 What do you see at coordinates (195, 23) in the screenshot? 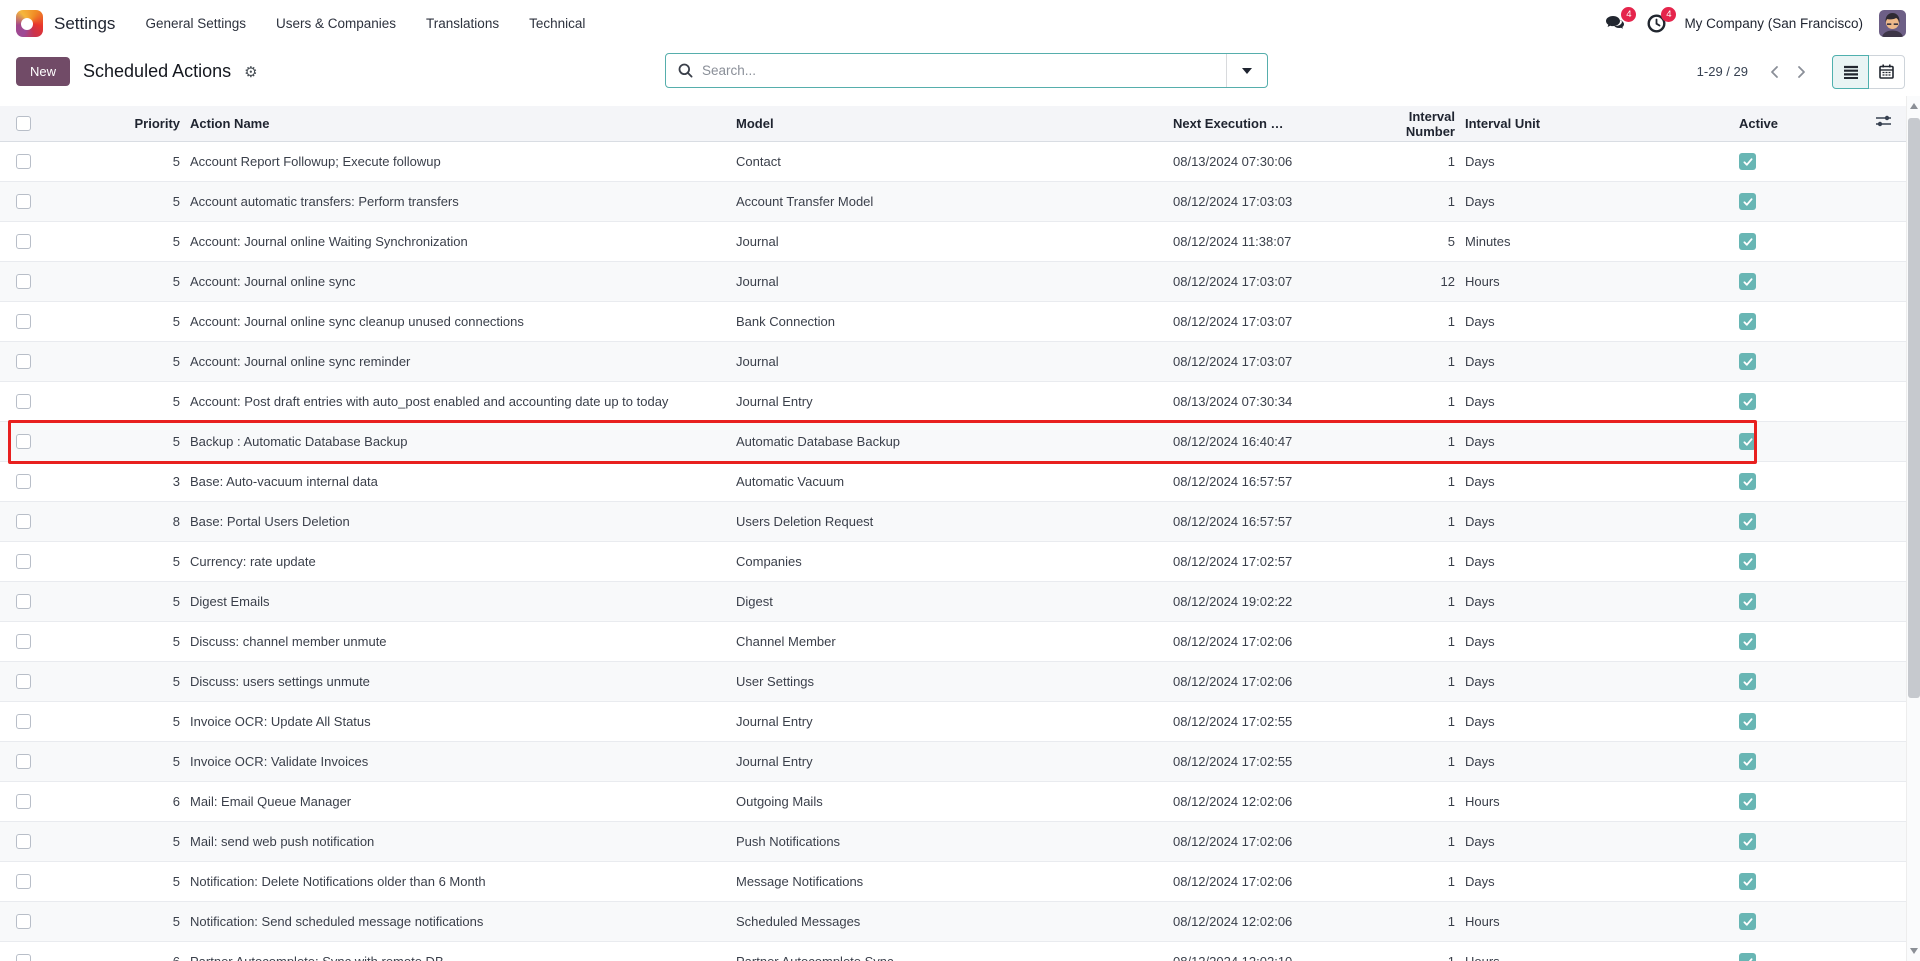
I see `nav-item-general-settings: General Settings` at bounding box center [195, 23].